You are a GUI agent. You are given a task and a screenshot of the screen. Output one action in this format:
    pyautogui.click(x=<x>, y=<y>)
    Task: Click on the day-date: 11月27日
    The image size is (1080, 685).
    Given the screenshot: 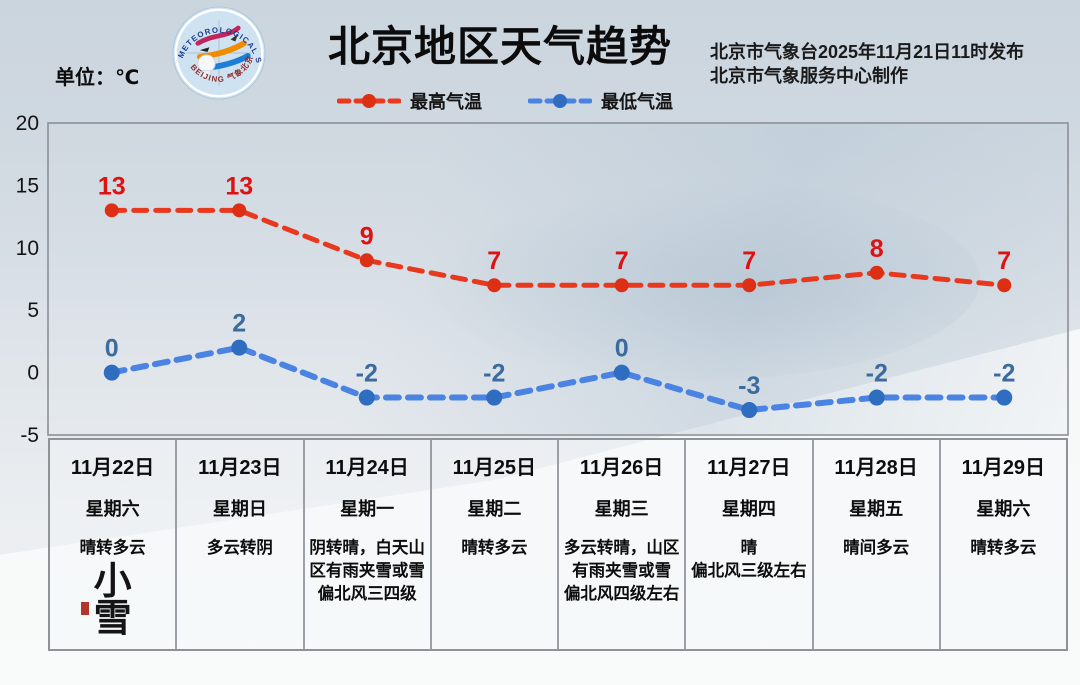 What is the action you would take?
    pyautogui.click(x=749, y=468)
    